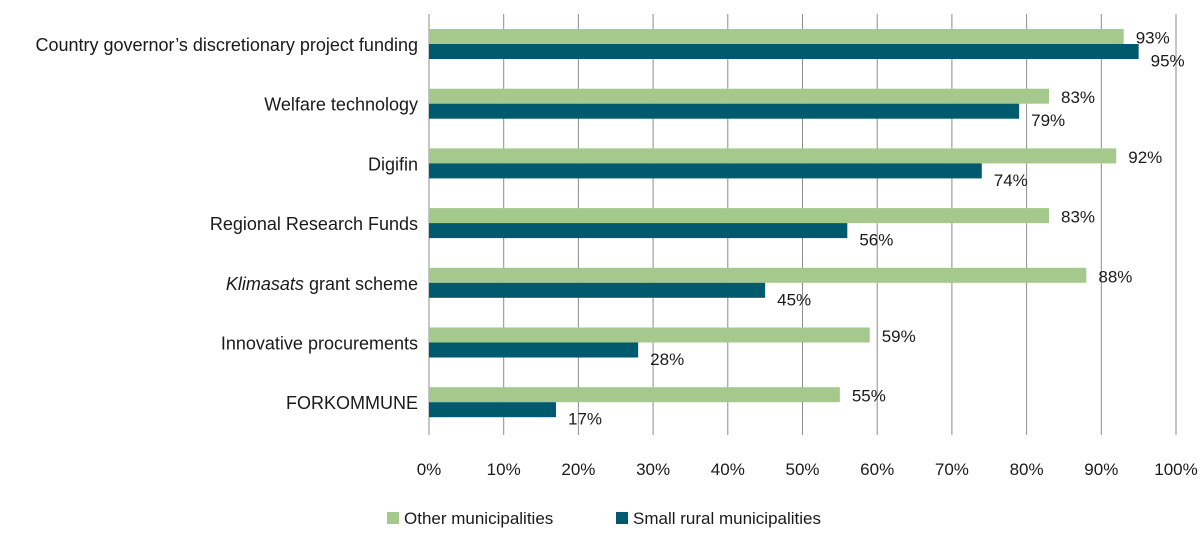 Image resolution: width=1200 pixels, height=546 pixels. What do you see at coordinates (1011, 180) in the screenshot?
I see `data-label: 74%` at bounding box center [1011, 180].